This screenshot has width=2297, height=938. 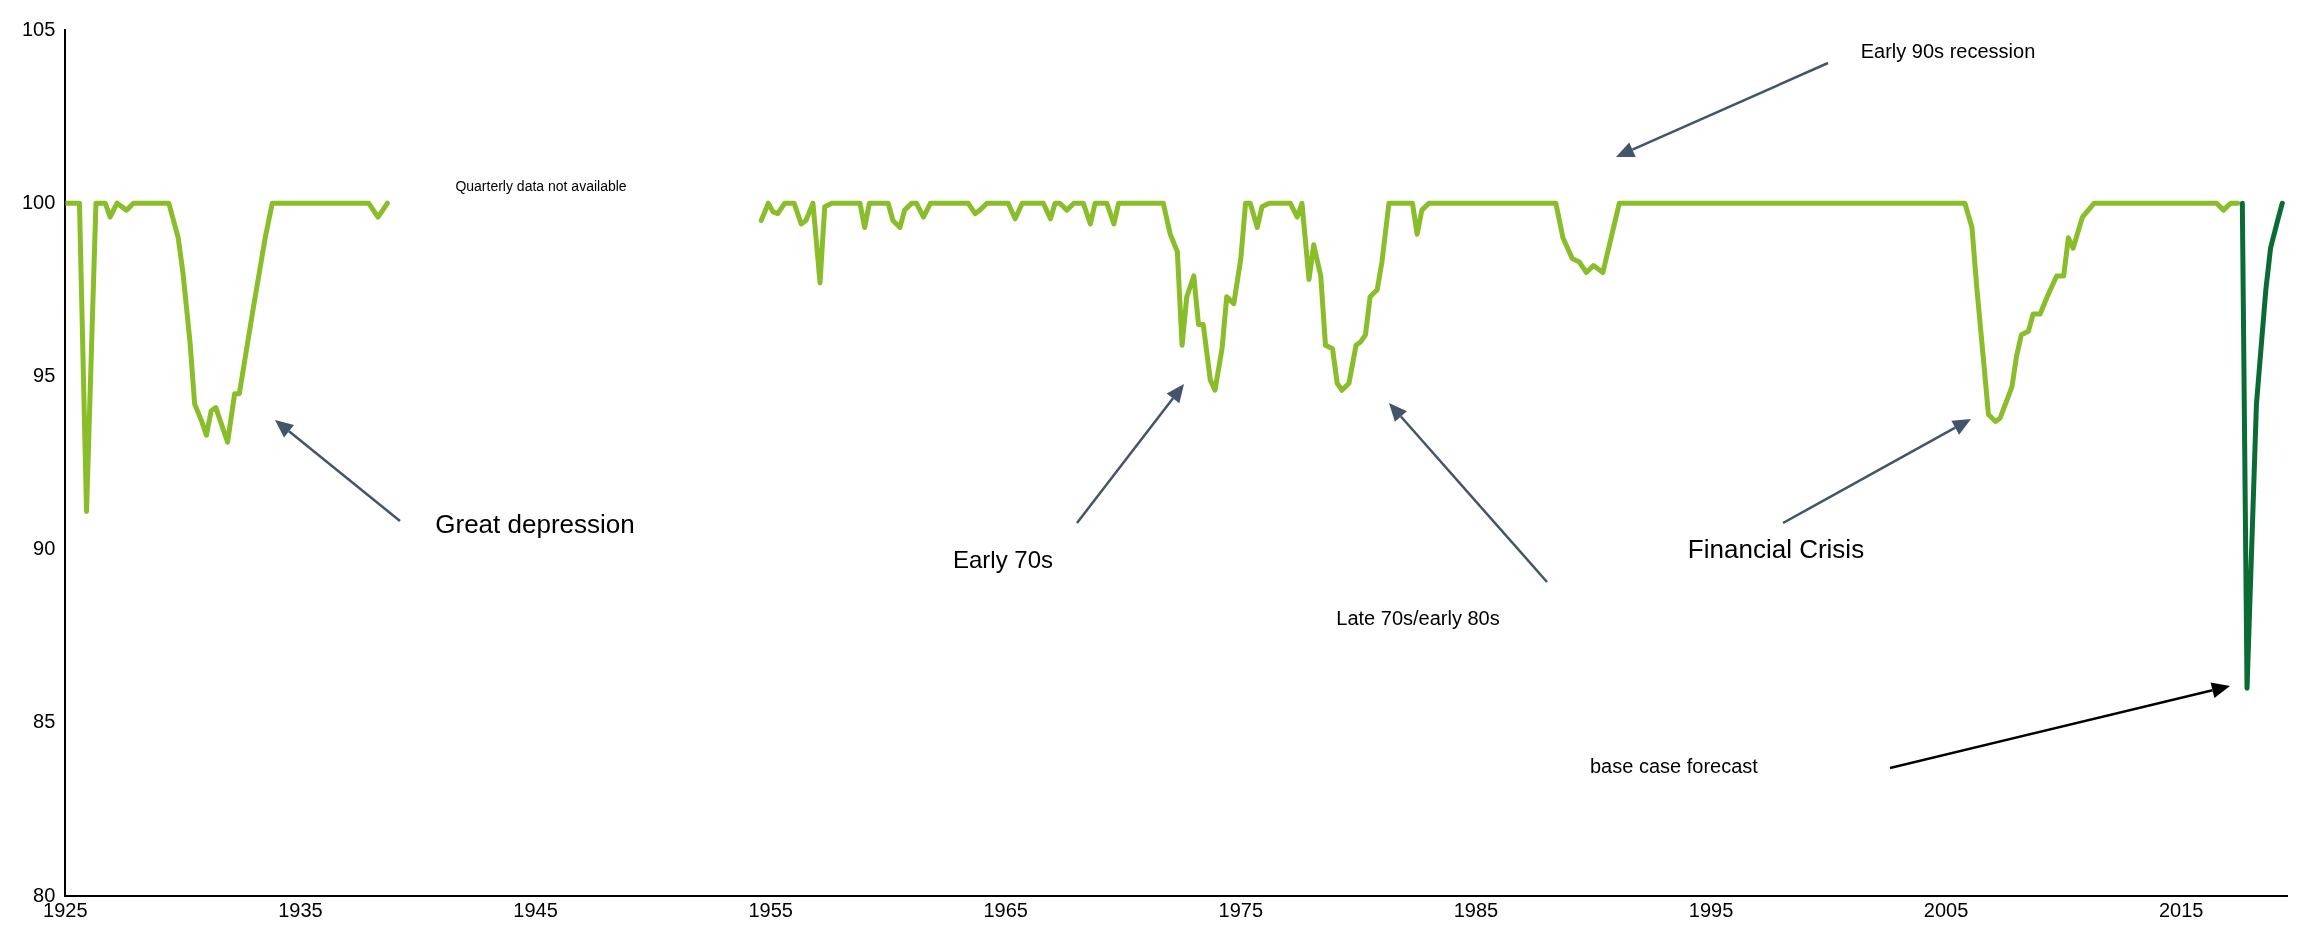 What do you see at coordinates (1003, 559) in the screenshot?
I see `annotation: Early 70s` at bounding box center [1003, 559].